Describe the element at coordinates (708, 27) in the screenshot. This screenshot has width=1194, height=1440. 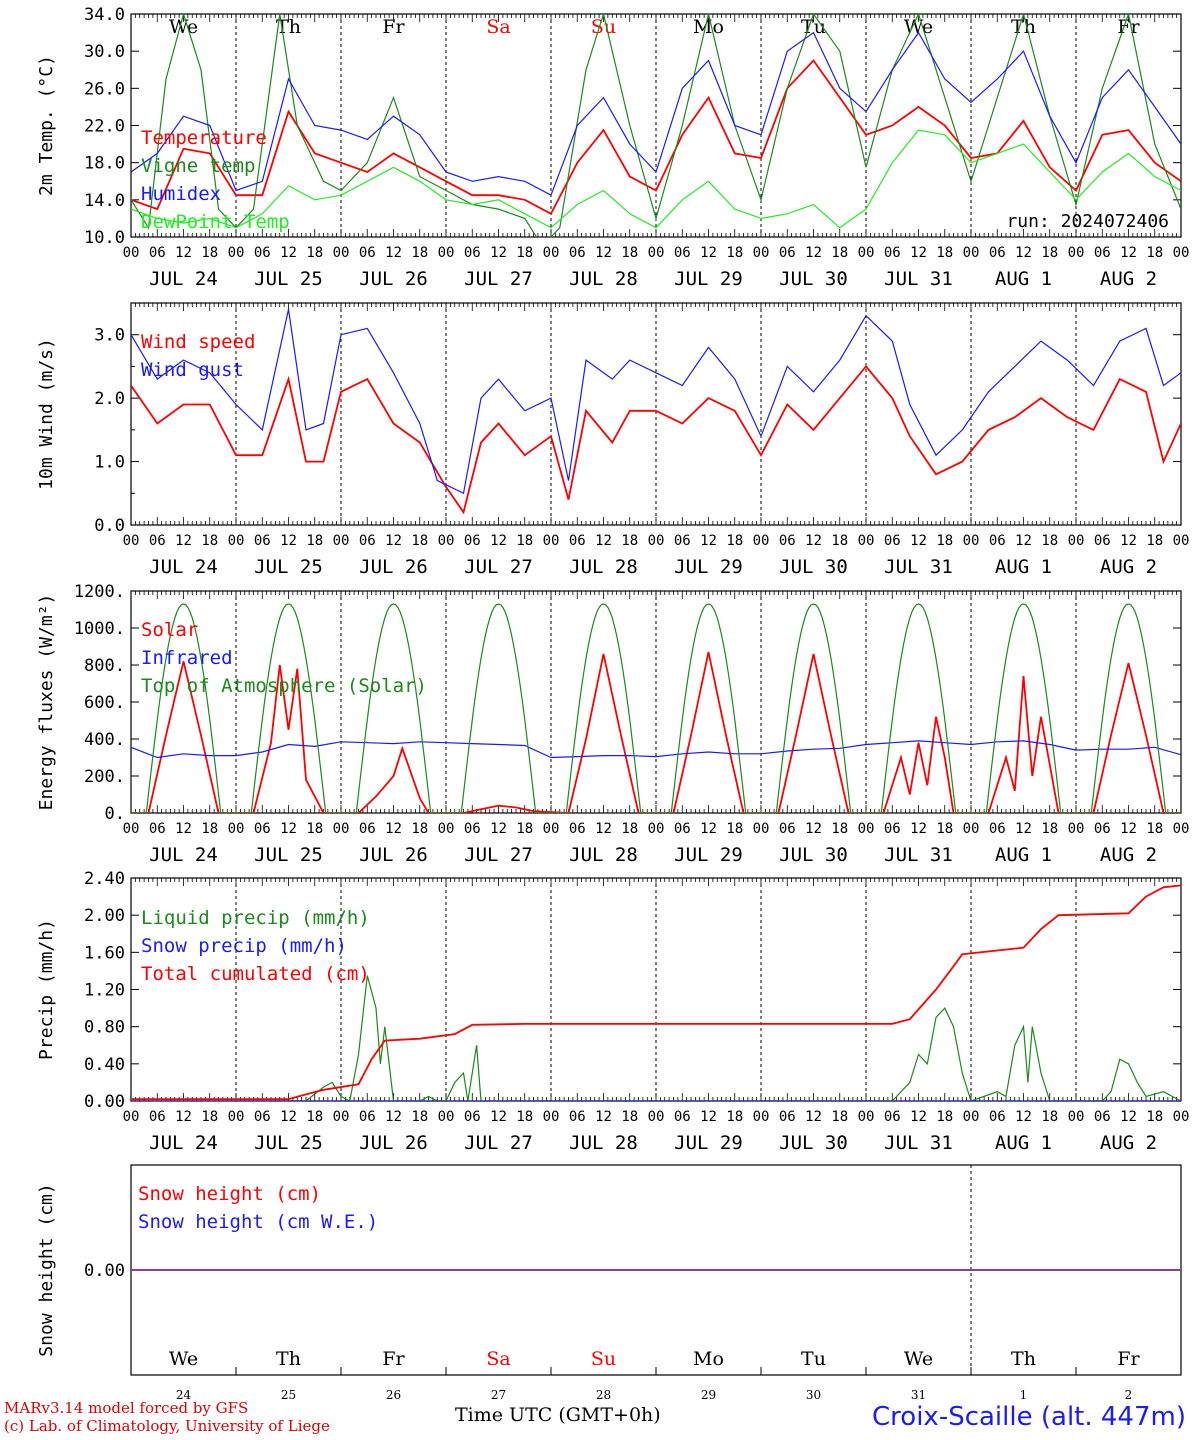
I see `weekday-label: Mo` at that location.